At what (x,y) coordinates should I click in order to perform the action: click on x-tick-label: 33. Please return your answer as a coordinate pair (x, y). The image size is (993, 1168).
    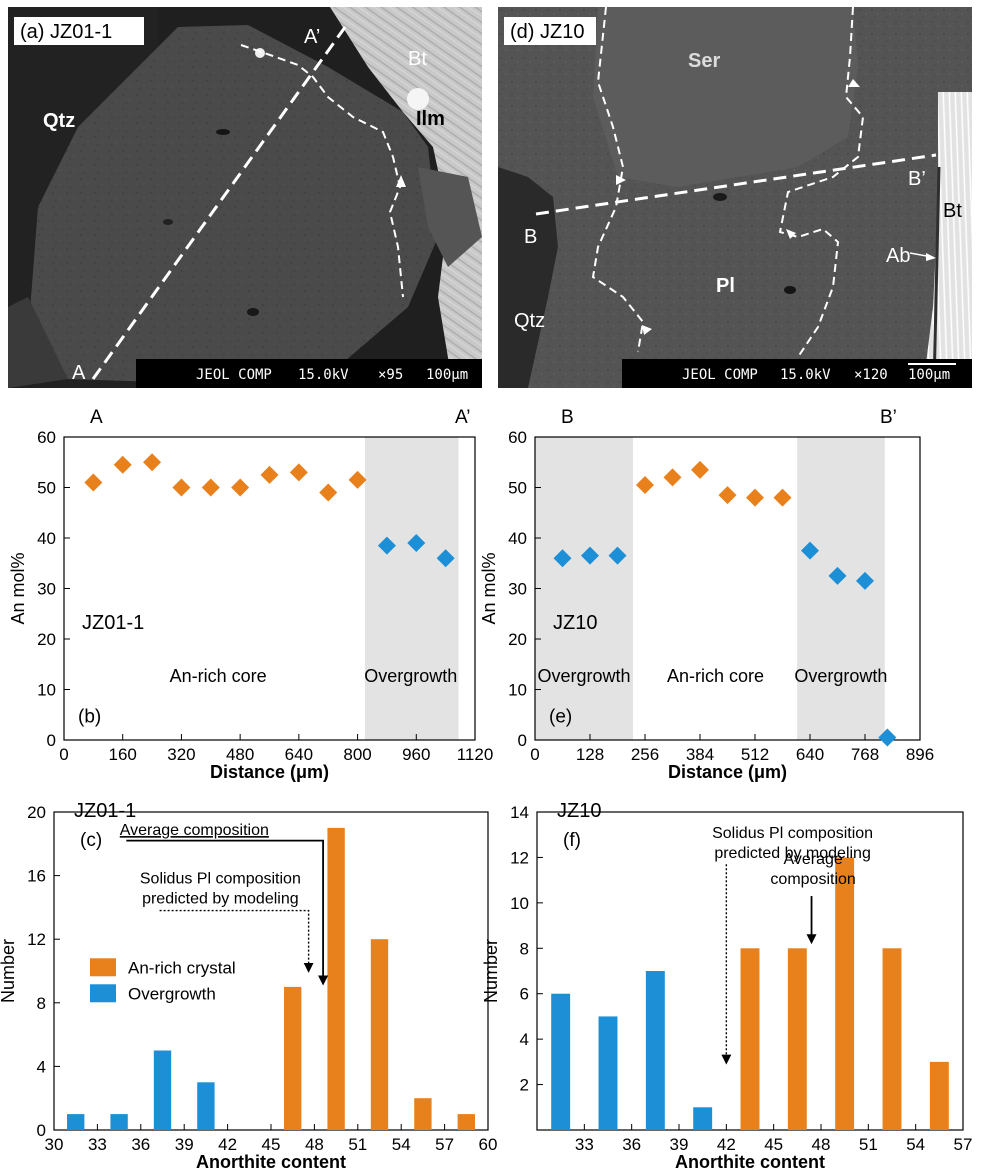
    Looking at the image, I should click on (97, 1144).